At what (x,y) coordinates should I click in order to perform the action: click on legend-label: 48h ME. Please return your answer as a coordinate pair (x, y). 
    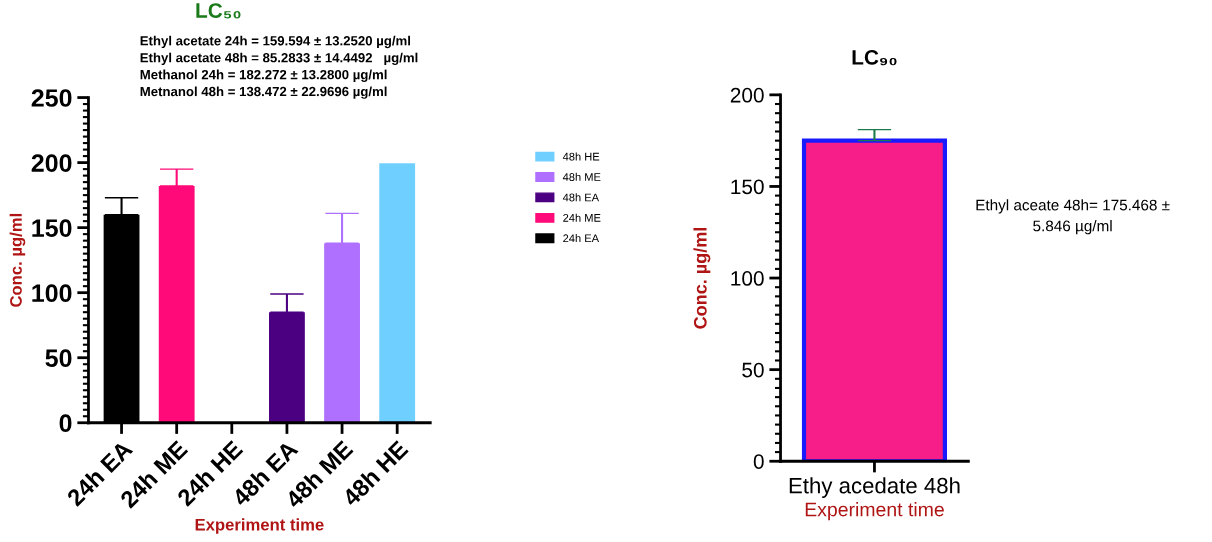
    Looking at the image, I should click on (581, 176).